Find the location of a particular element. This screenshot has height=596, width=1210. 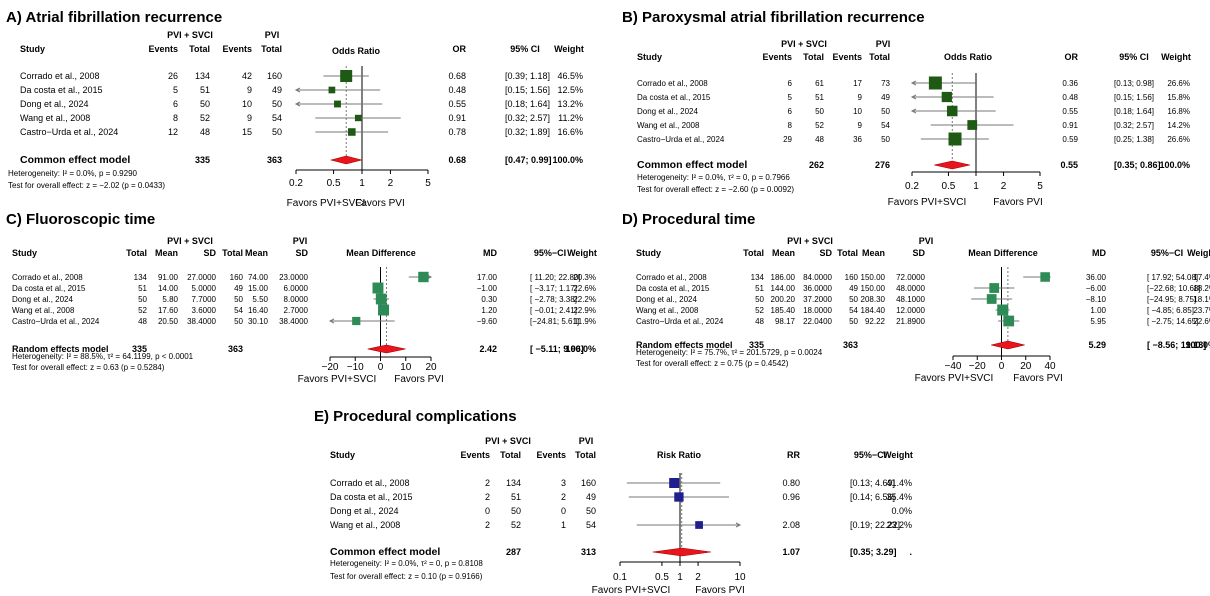

sd-treatment: 27.0000 is located at coordinates (201, 277).